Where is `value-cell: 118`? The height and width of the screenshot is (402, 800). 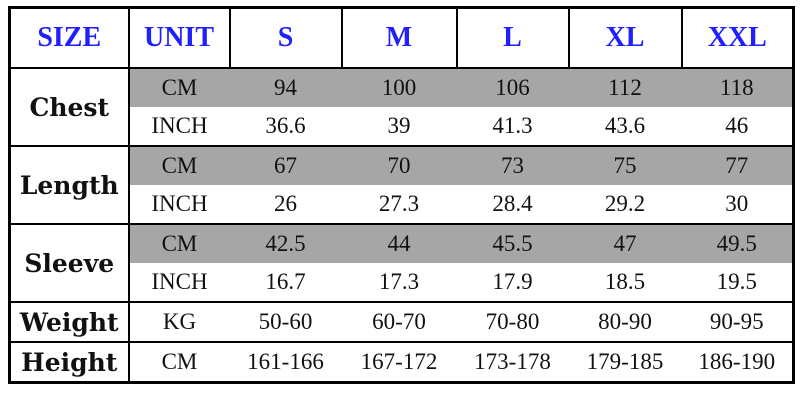 value-cell: 118 is located at coordinates (737, 87).